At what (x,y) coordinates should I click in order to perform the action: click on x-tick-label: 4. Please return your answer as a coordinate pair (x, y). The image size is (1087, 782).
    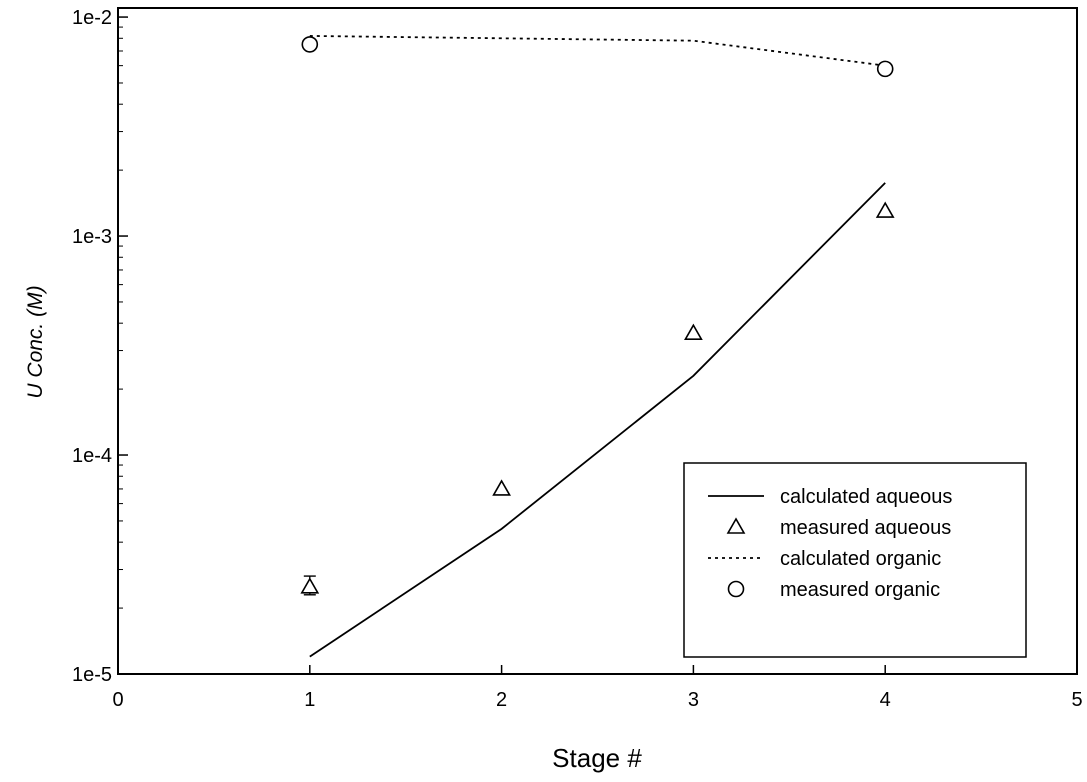
    Looking at the image, I should click on (885, 700).